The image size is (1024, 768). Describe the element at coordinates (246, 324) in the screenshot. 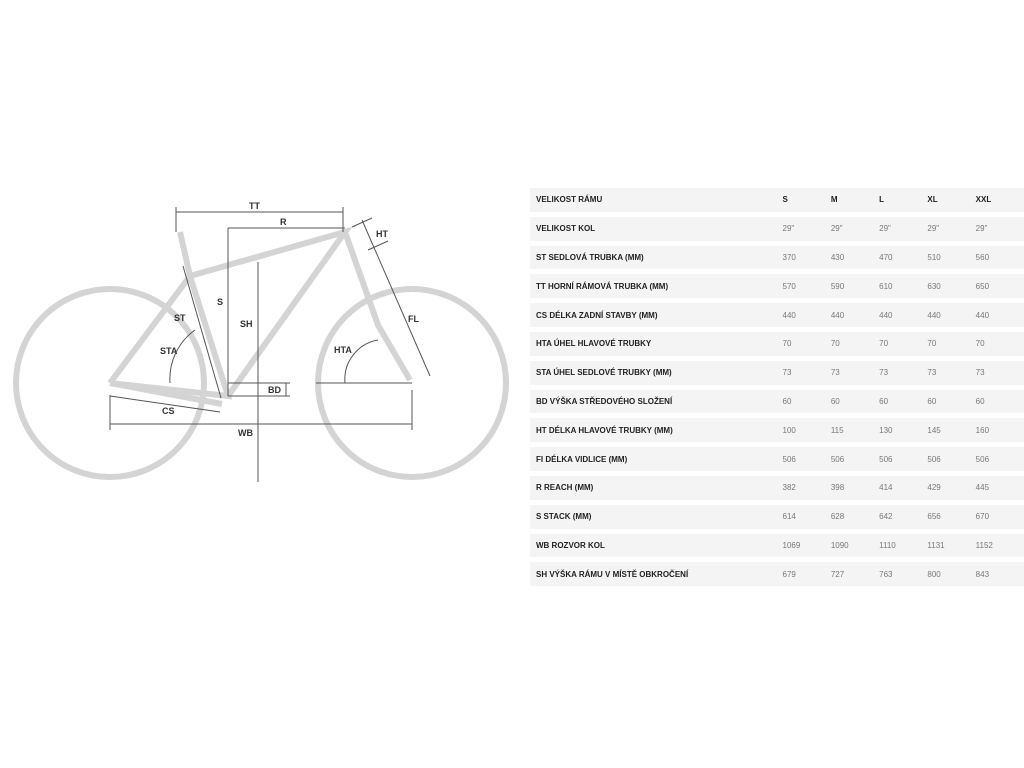

I see `label-sh: SH` at that location.